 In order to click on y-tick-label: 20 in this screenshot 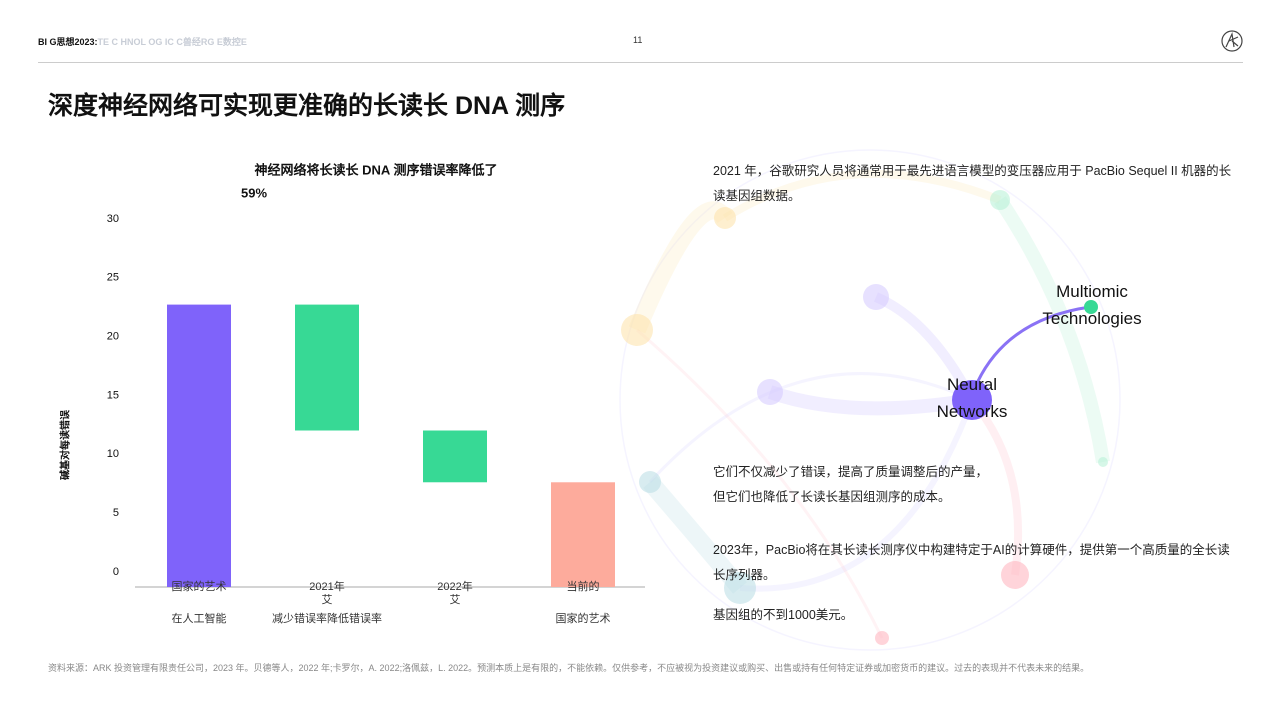, I will do `click(113, 337)`.